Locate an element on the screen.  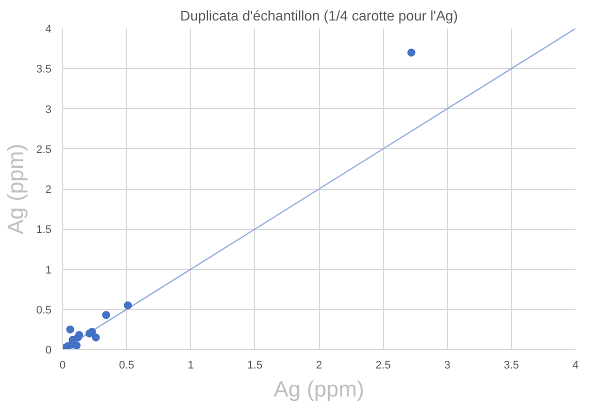
x-tick-label: 3 is located at coordinates (447, 366).